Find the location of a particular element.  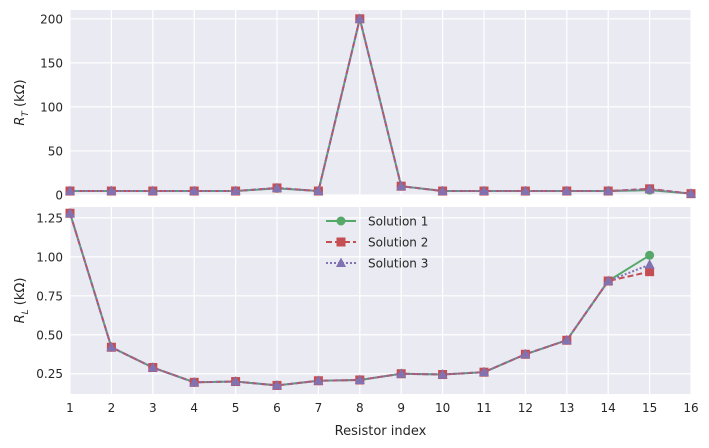

x-tick-label: 6 is located at coordinates (277, 408).